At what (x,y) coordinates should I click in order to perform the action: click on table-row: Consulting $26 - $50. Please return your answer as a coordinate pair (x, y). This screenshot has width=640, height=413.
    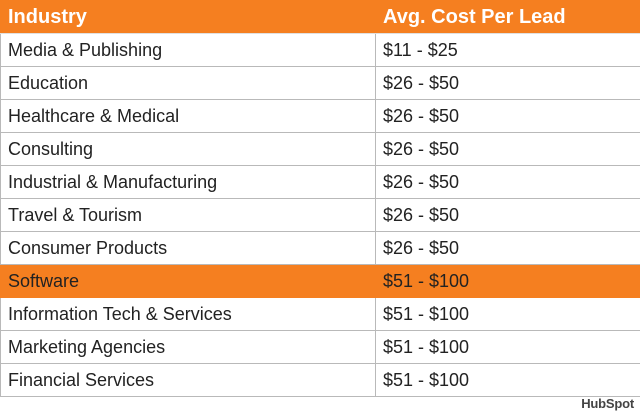
    Looking at the image, I should click on (320, 149).